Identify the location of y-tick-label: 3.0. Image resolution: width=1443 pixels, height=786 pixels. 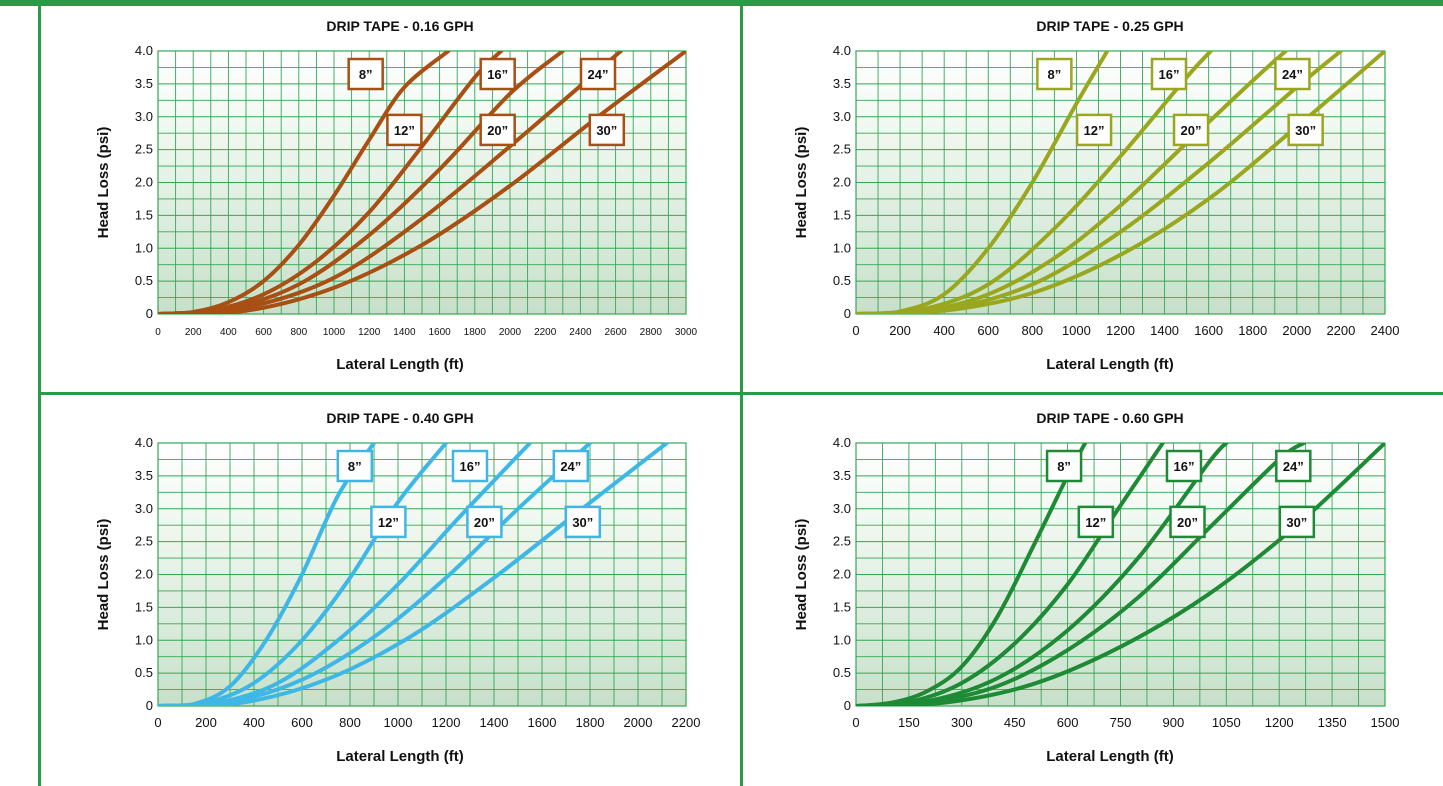
(842, 508).